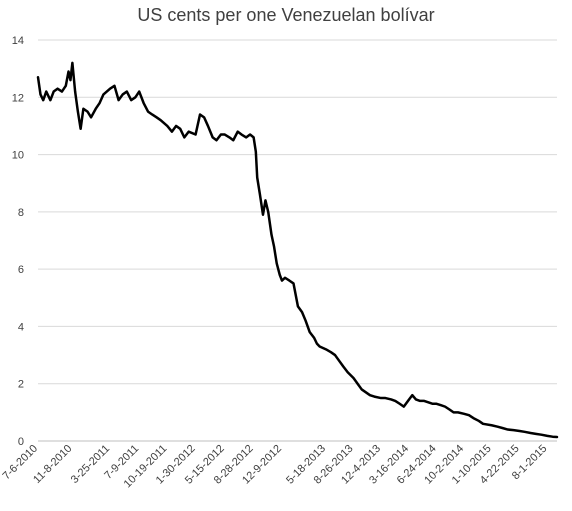 This screenshot has height=511, width=572. Describe the element at coordinates (18, 41) in the screenshot. I see `y-tick-label: 14` at that location.